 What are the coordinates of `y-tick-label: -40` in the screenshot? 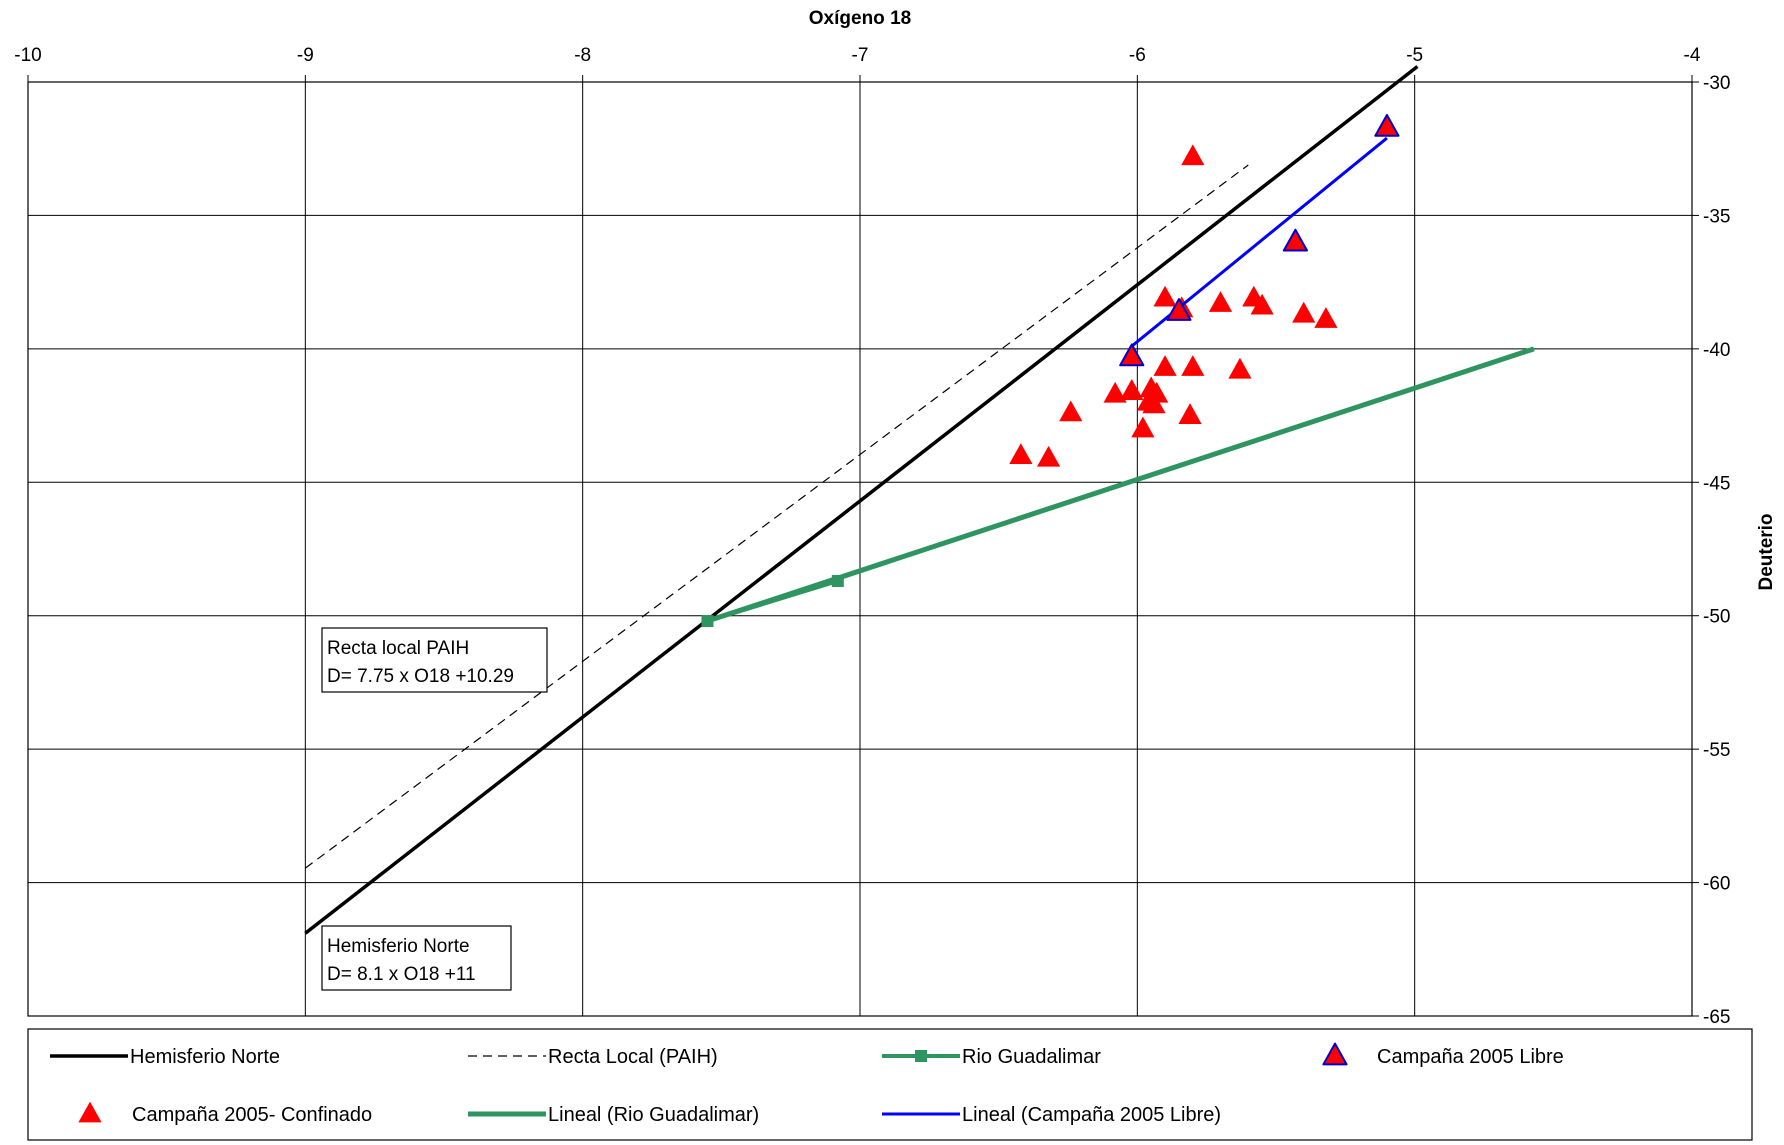 It's located at (1716, 350).